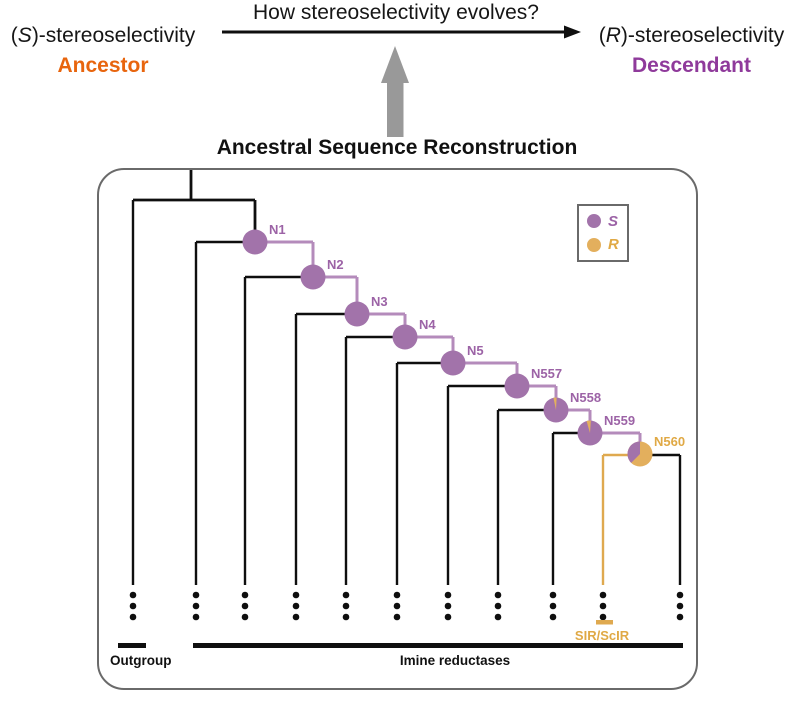 This screenshot has height=703, width=799. What do you see at coordinates (607, 221) in the screenshot?
I see `legend-row-s: S` at bounding box center [607, 221].